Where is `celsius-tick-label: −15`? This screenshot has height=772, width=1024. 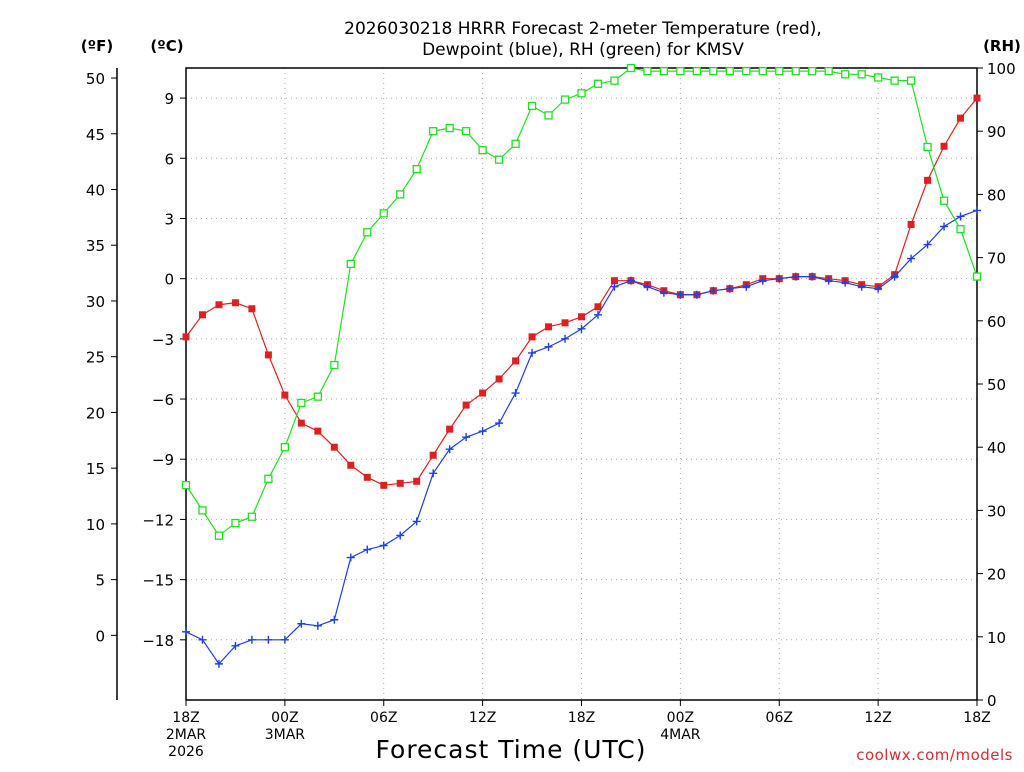
celsius-tick-label: −15 is located at coordinates (158, 581).